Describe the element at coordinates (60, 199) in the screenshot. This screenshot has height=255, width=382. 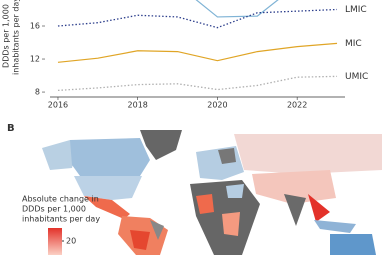
I see `legend-title: Absolute change in` at that location.